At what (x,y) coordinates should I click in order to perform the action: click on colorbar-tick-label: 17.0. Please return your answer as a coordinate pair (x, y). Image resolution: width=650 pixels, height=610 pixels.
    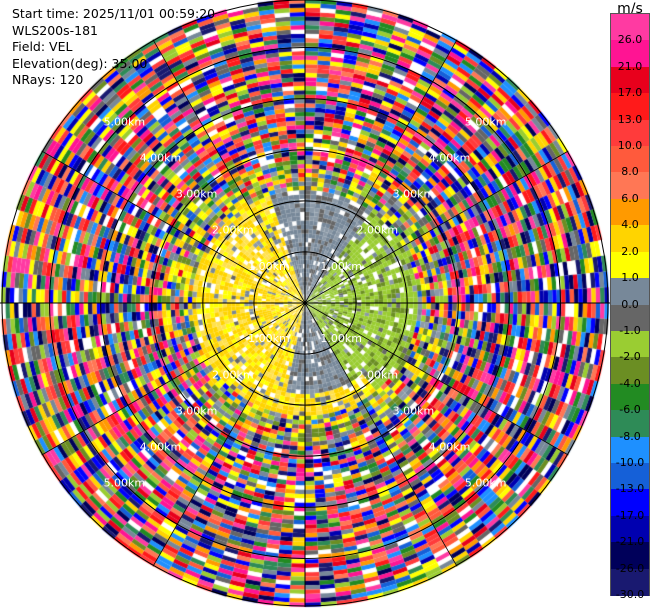
    Looking at the image, I should click on (630, 93).